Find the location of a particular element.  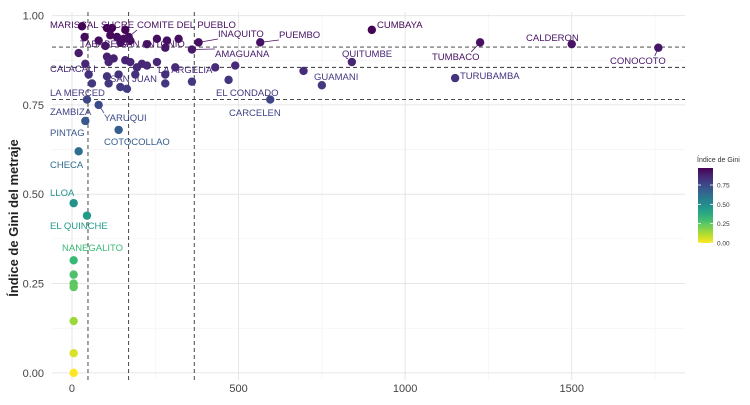

y-tick-label: 0.00 is located at coordinates (33, 374).